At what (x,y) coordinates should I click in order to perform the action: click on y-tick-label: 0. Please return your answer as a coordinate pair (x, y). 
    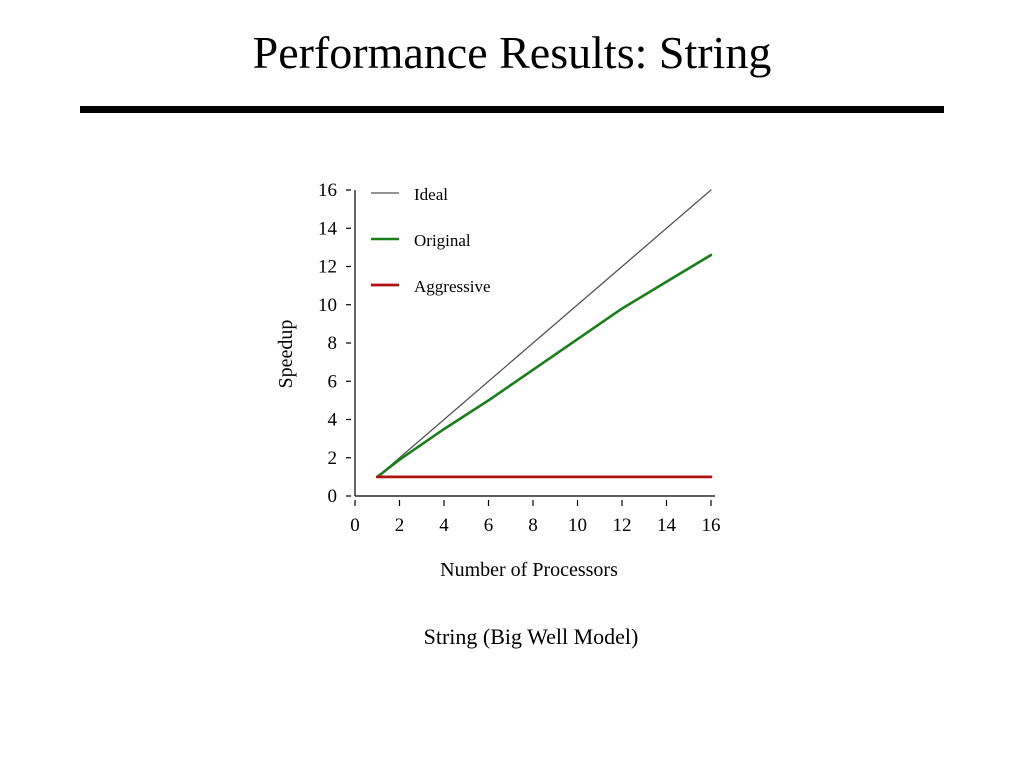
    Looking at the image, I should click on (333, 496).